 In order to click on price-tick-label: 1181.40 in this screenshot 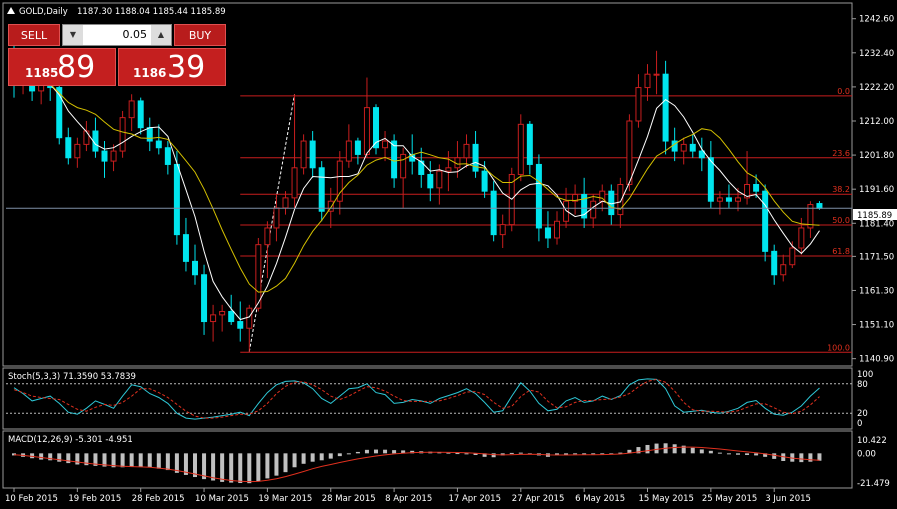, I will do `click(876, 224)`.